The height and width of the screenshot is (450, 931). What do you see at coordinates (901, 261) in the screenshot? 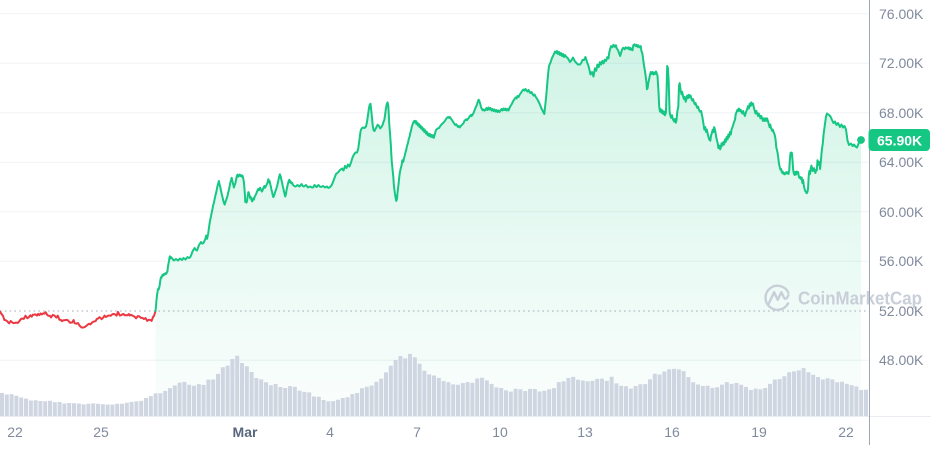
I see `svg-text: 56.00K` at bounding box center [901, 261].